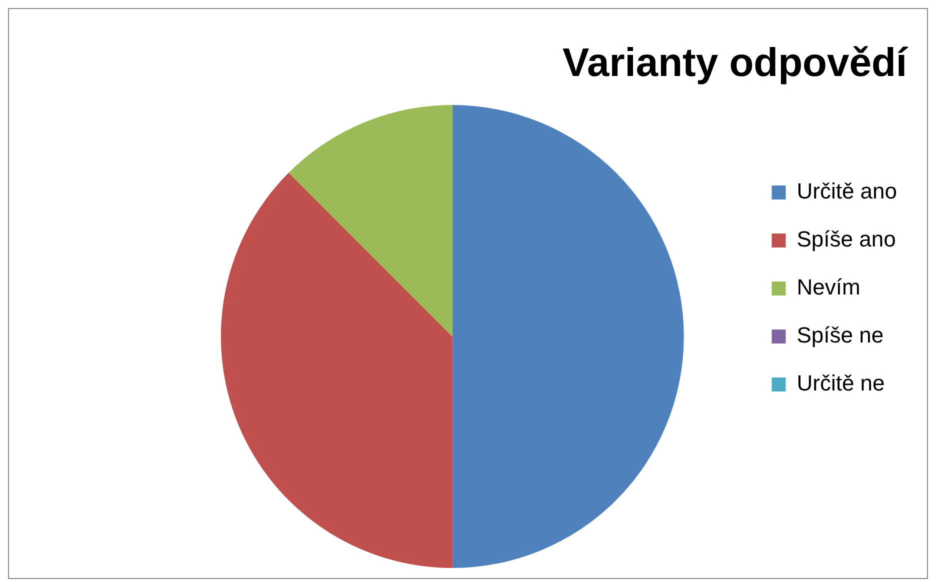 This screenshot has height=585, width=934. I want to click on legend-label: Určitě ne, so click(840, 383).